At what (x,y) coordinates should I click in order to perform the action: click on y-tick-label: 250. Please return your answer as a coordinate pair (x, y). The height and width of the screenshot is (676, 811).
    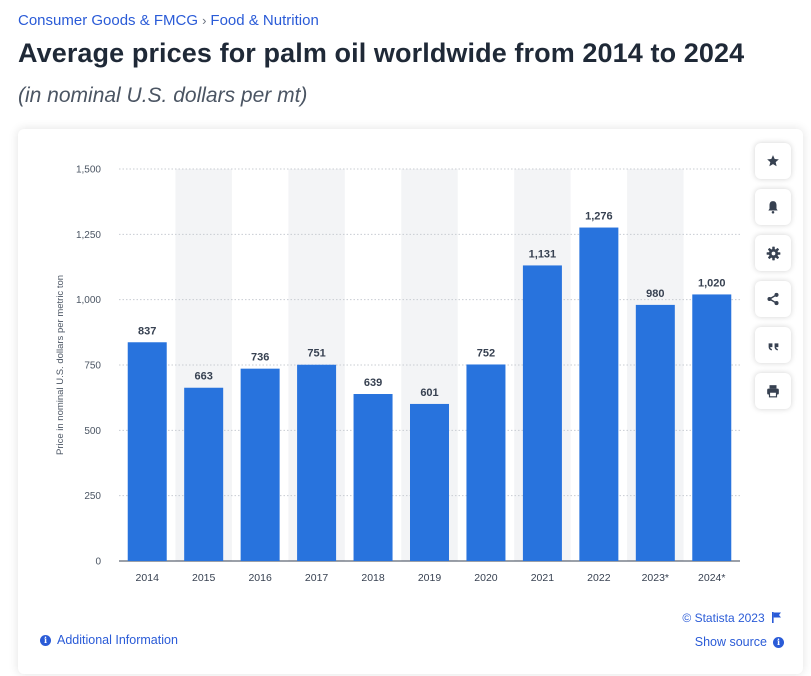
    Looking at the image, I should click on (92, 496).